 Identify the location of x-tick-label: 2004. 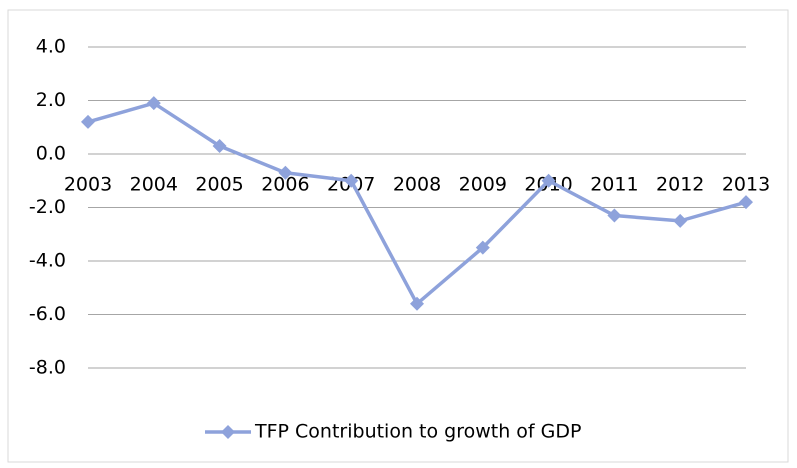
(154, 185).